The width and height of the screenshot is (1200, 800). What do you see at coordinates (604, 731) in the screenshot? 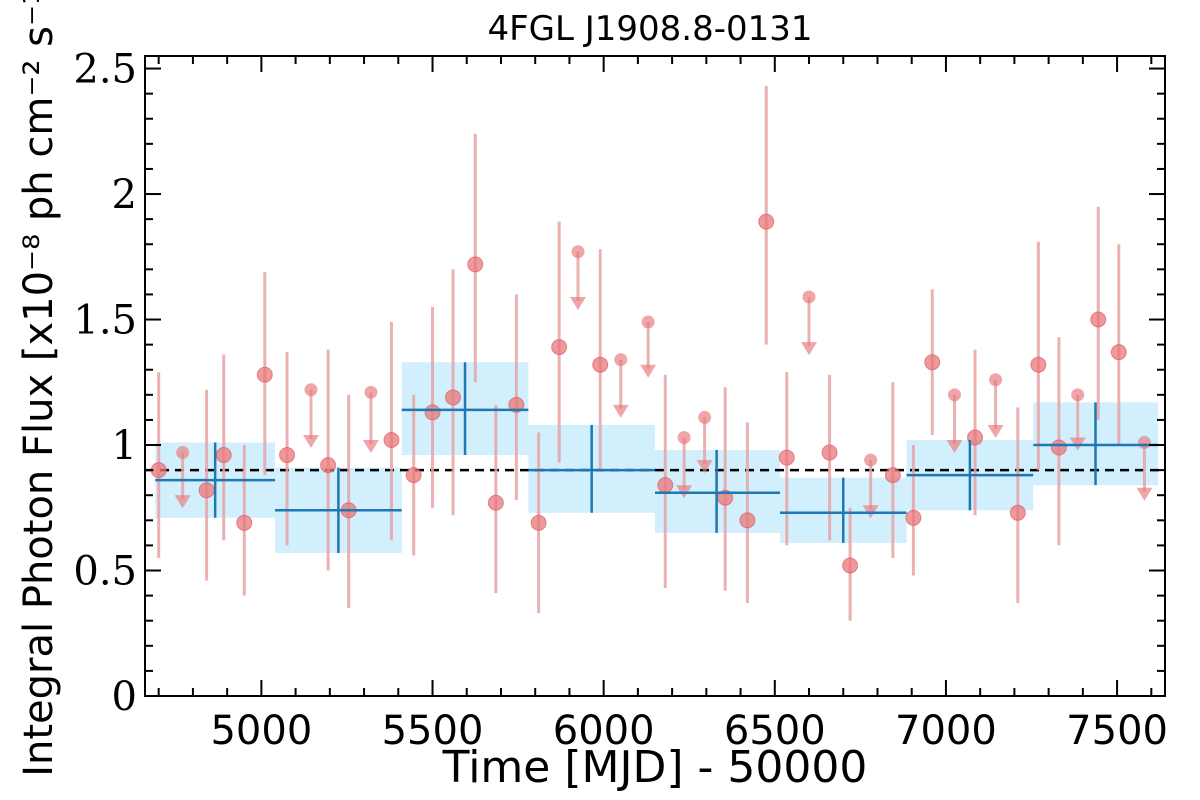
I see `x-tick-label: 6000` at bounding box center [604, 731].